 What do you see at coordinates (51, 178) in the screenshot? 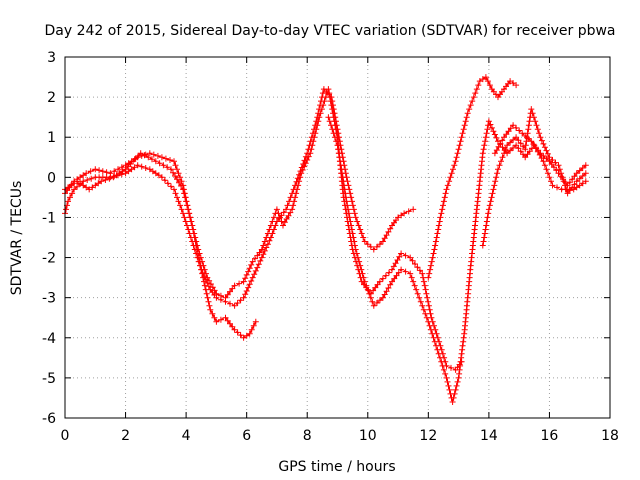
I see `y-tick-label: 0` at bounding box center [51, 178].